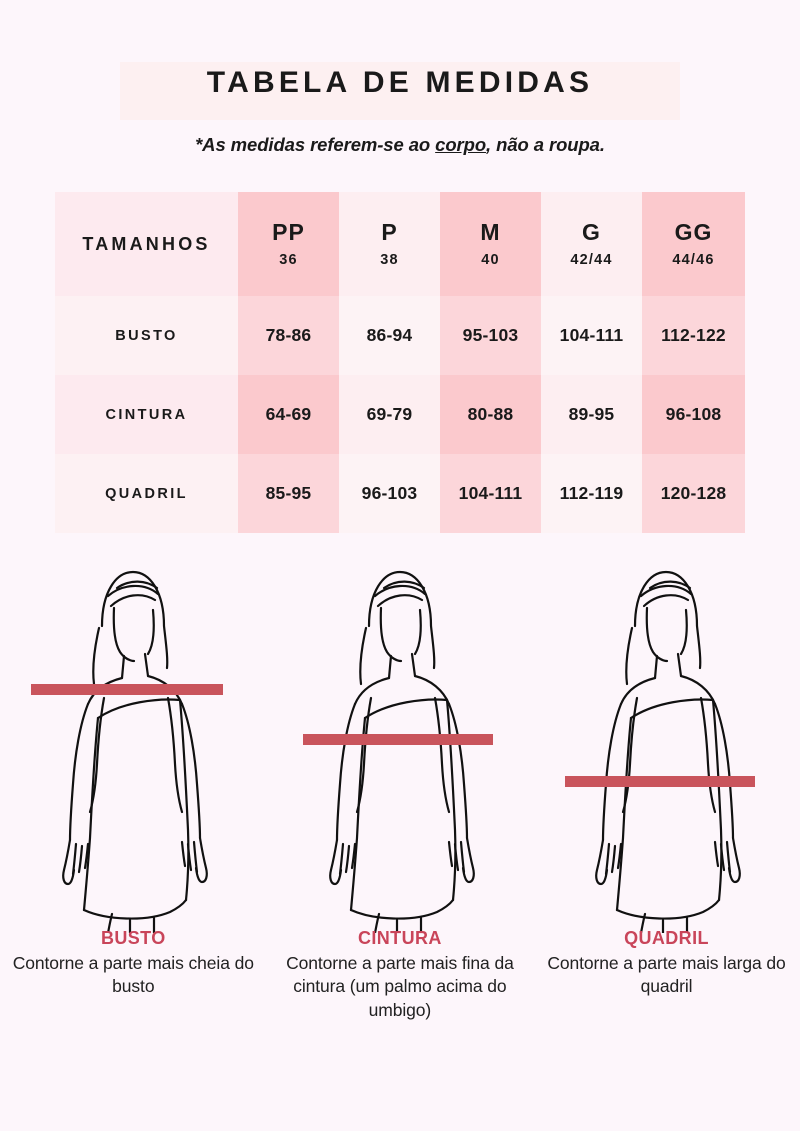 The height and width of the screenshot is (1131, 800). I want to click on size-header-m: M 40, so click(490, 244).